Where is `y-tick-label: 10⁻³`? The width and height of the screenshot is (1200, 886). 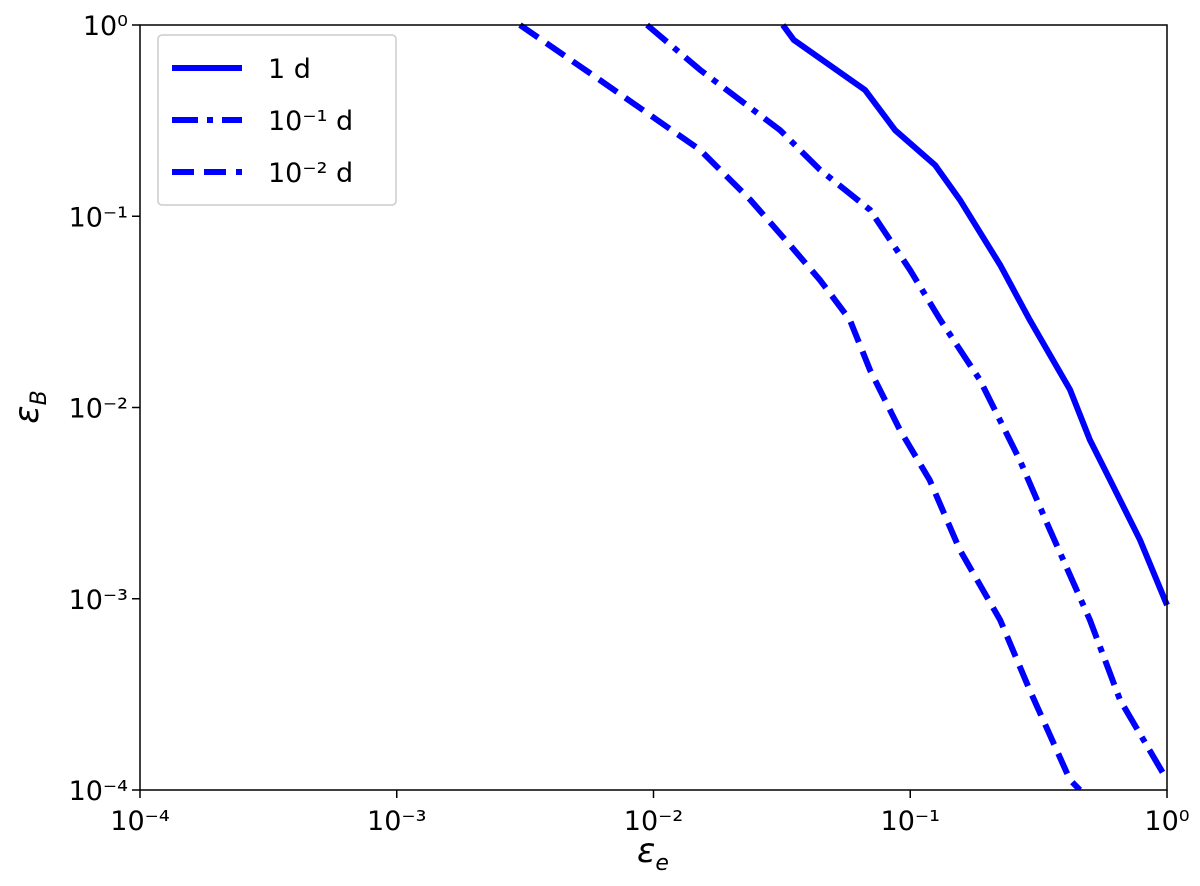
y-tick-label: 10⁻³ is located at coordinates (98, 600).